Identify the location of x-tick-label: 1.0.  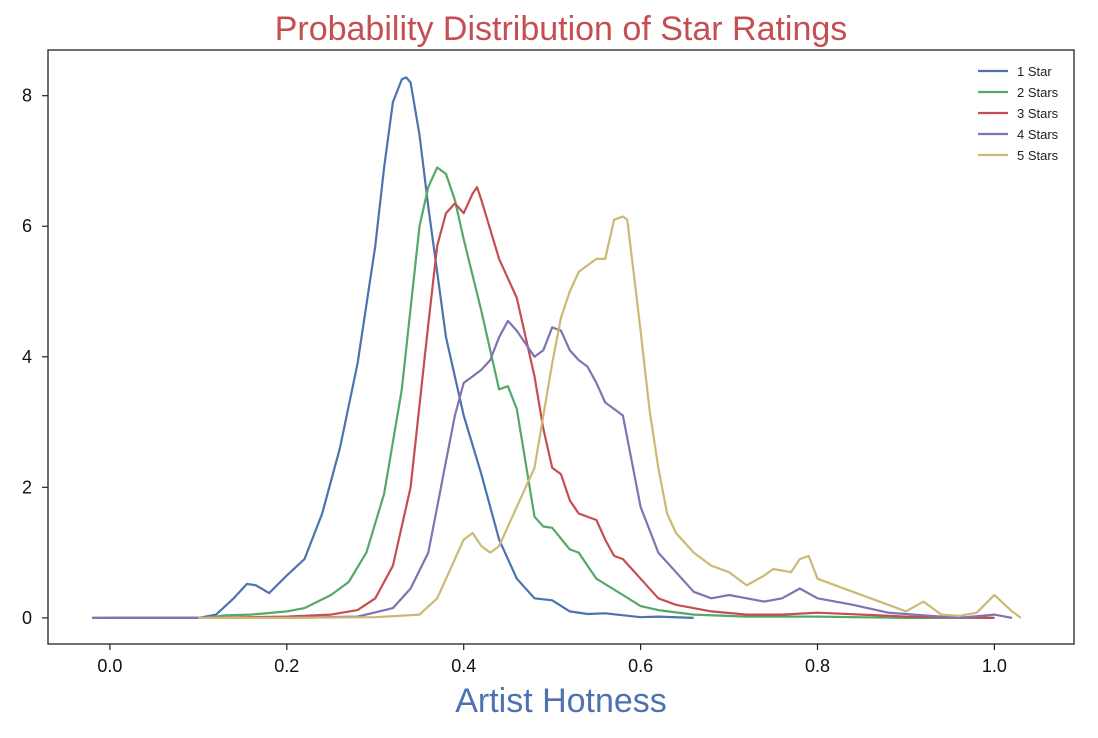
(994, 666).